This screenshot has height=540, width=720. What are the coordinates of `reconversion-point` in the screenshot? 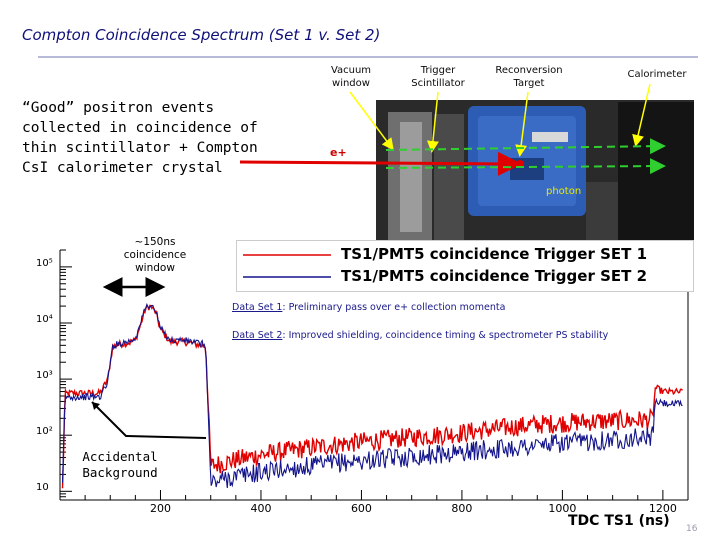 It's located at (520, 164).